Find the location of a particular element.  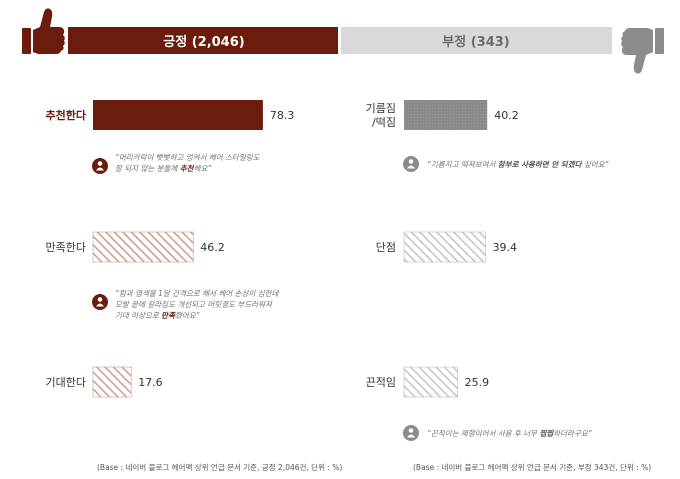

negative-header-label: 부정 (343) is located at coordinates (475, 42).